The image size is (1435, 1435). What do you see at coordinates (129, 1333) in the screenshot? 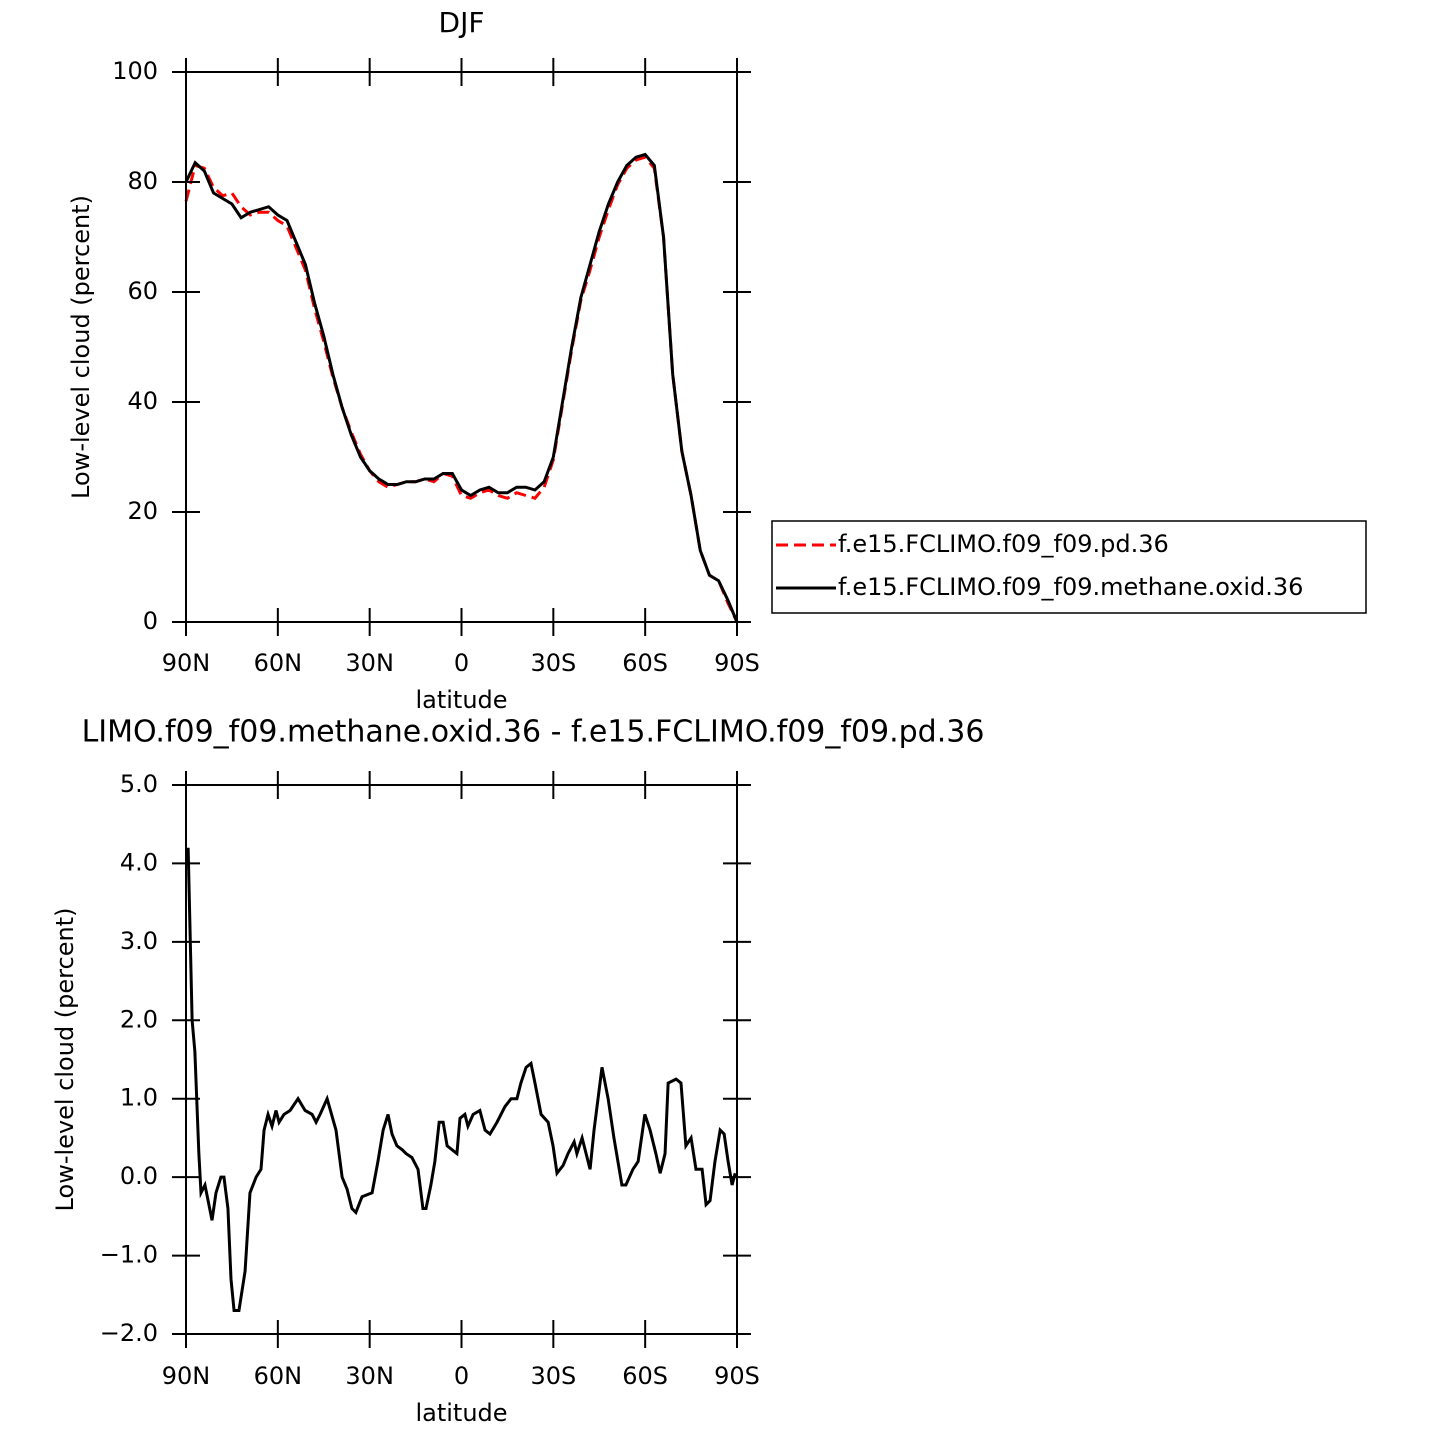
I see `y-tick-label: −2.0` at bounding box center [129, 1333].